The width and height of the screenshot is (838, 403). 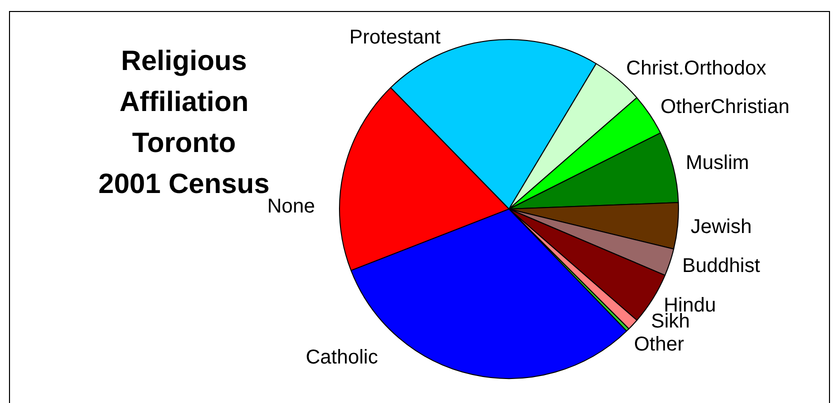 I want to click on slice-label: Muslim, so click(x=718, y=163).